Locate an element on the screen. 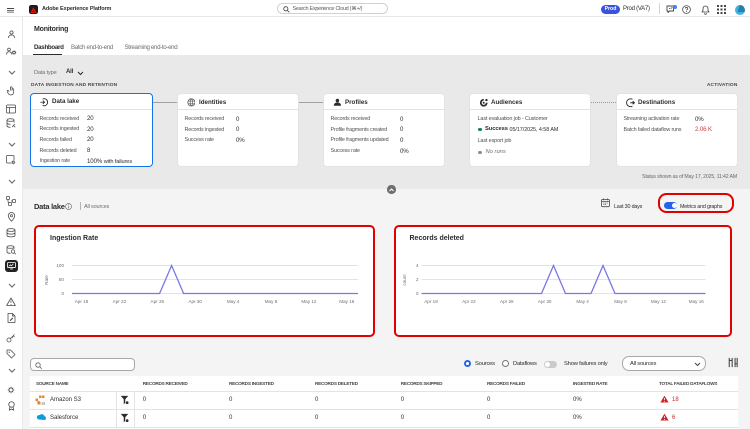 This screenshot has width=750, height=429. svg-text: S3 is located at coordinates (44, 403).